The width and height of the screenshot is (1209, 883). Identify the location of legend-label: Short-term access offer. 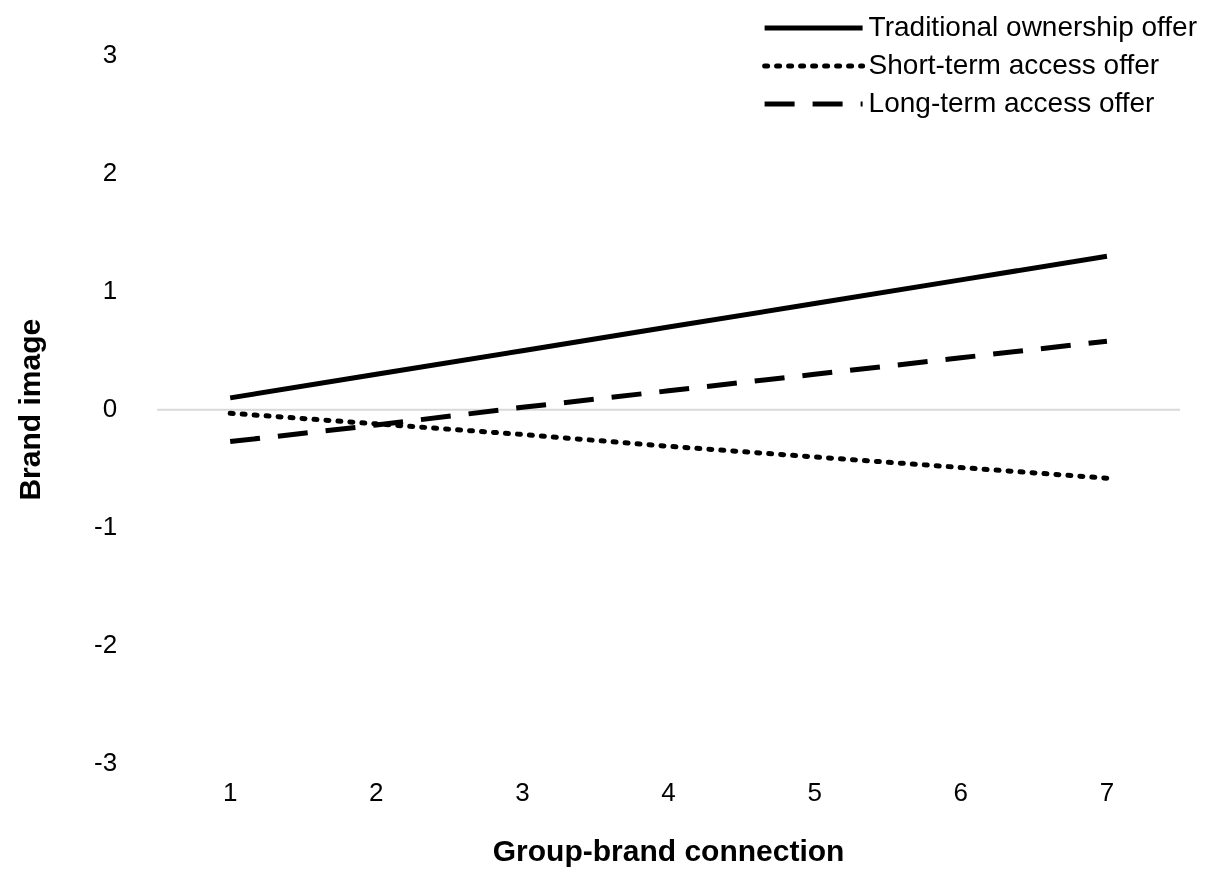
(1014, 64).